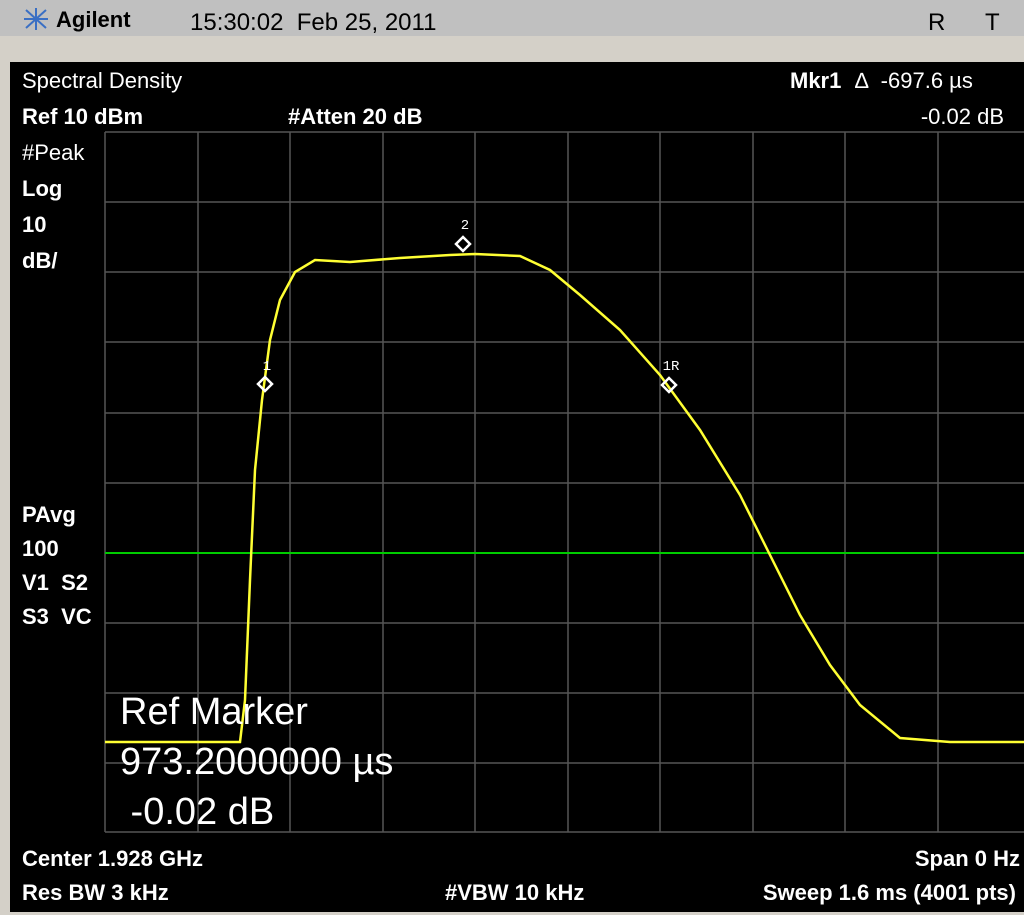 The width and height of the screenshot is (1024, 915). I want to click on marker-diamonds, so click(467, 314).